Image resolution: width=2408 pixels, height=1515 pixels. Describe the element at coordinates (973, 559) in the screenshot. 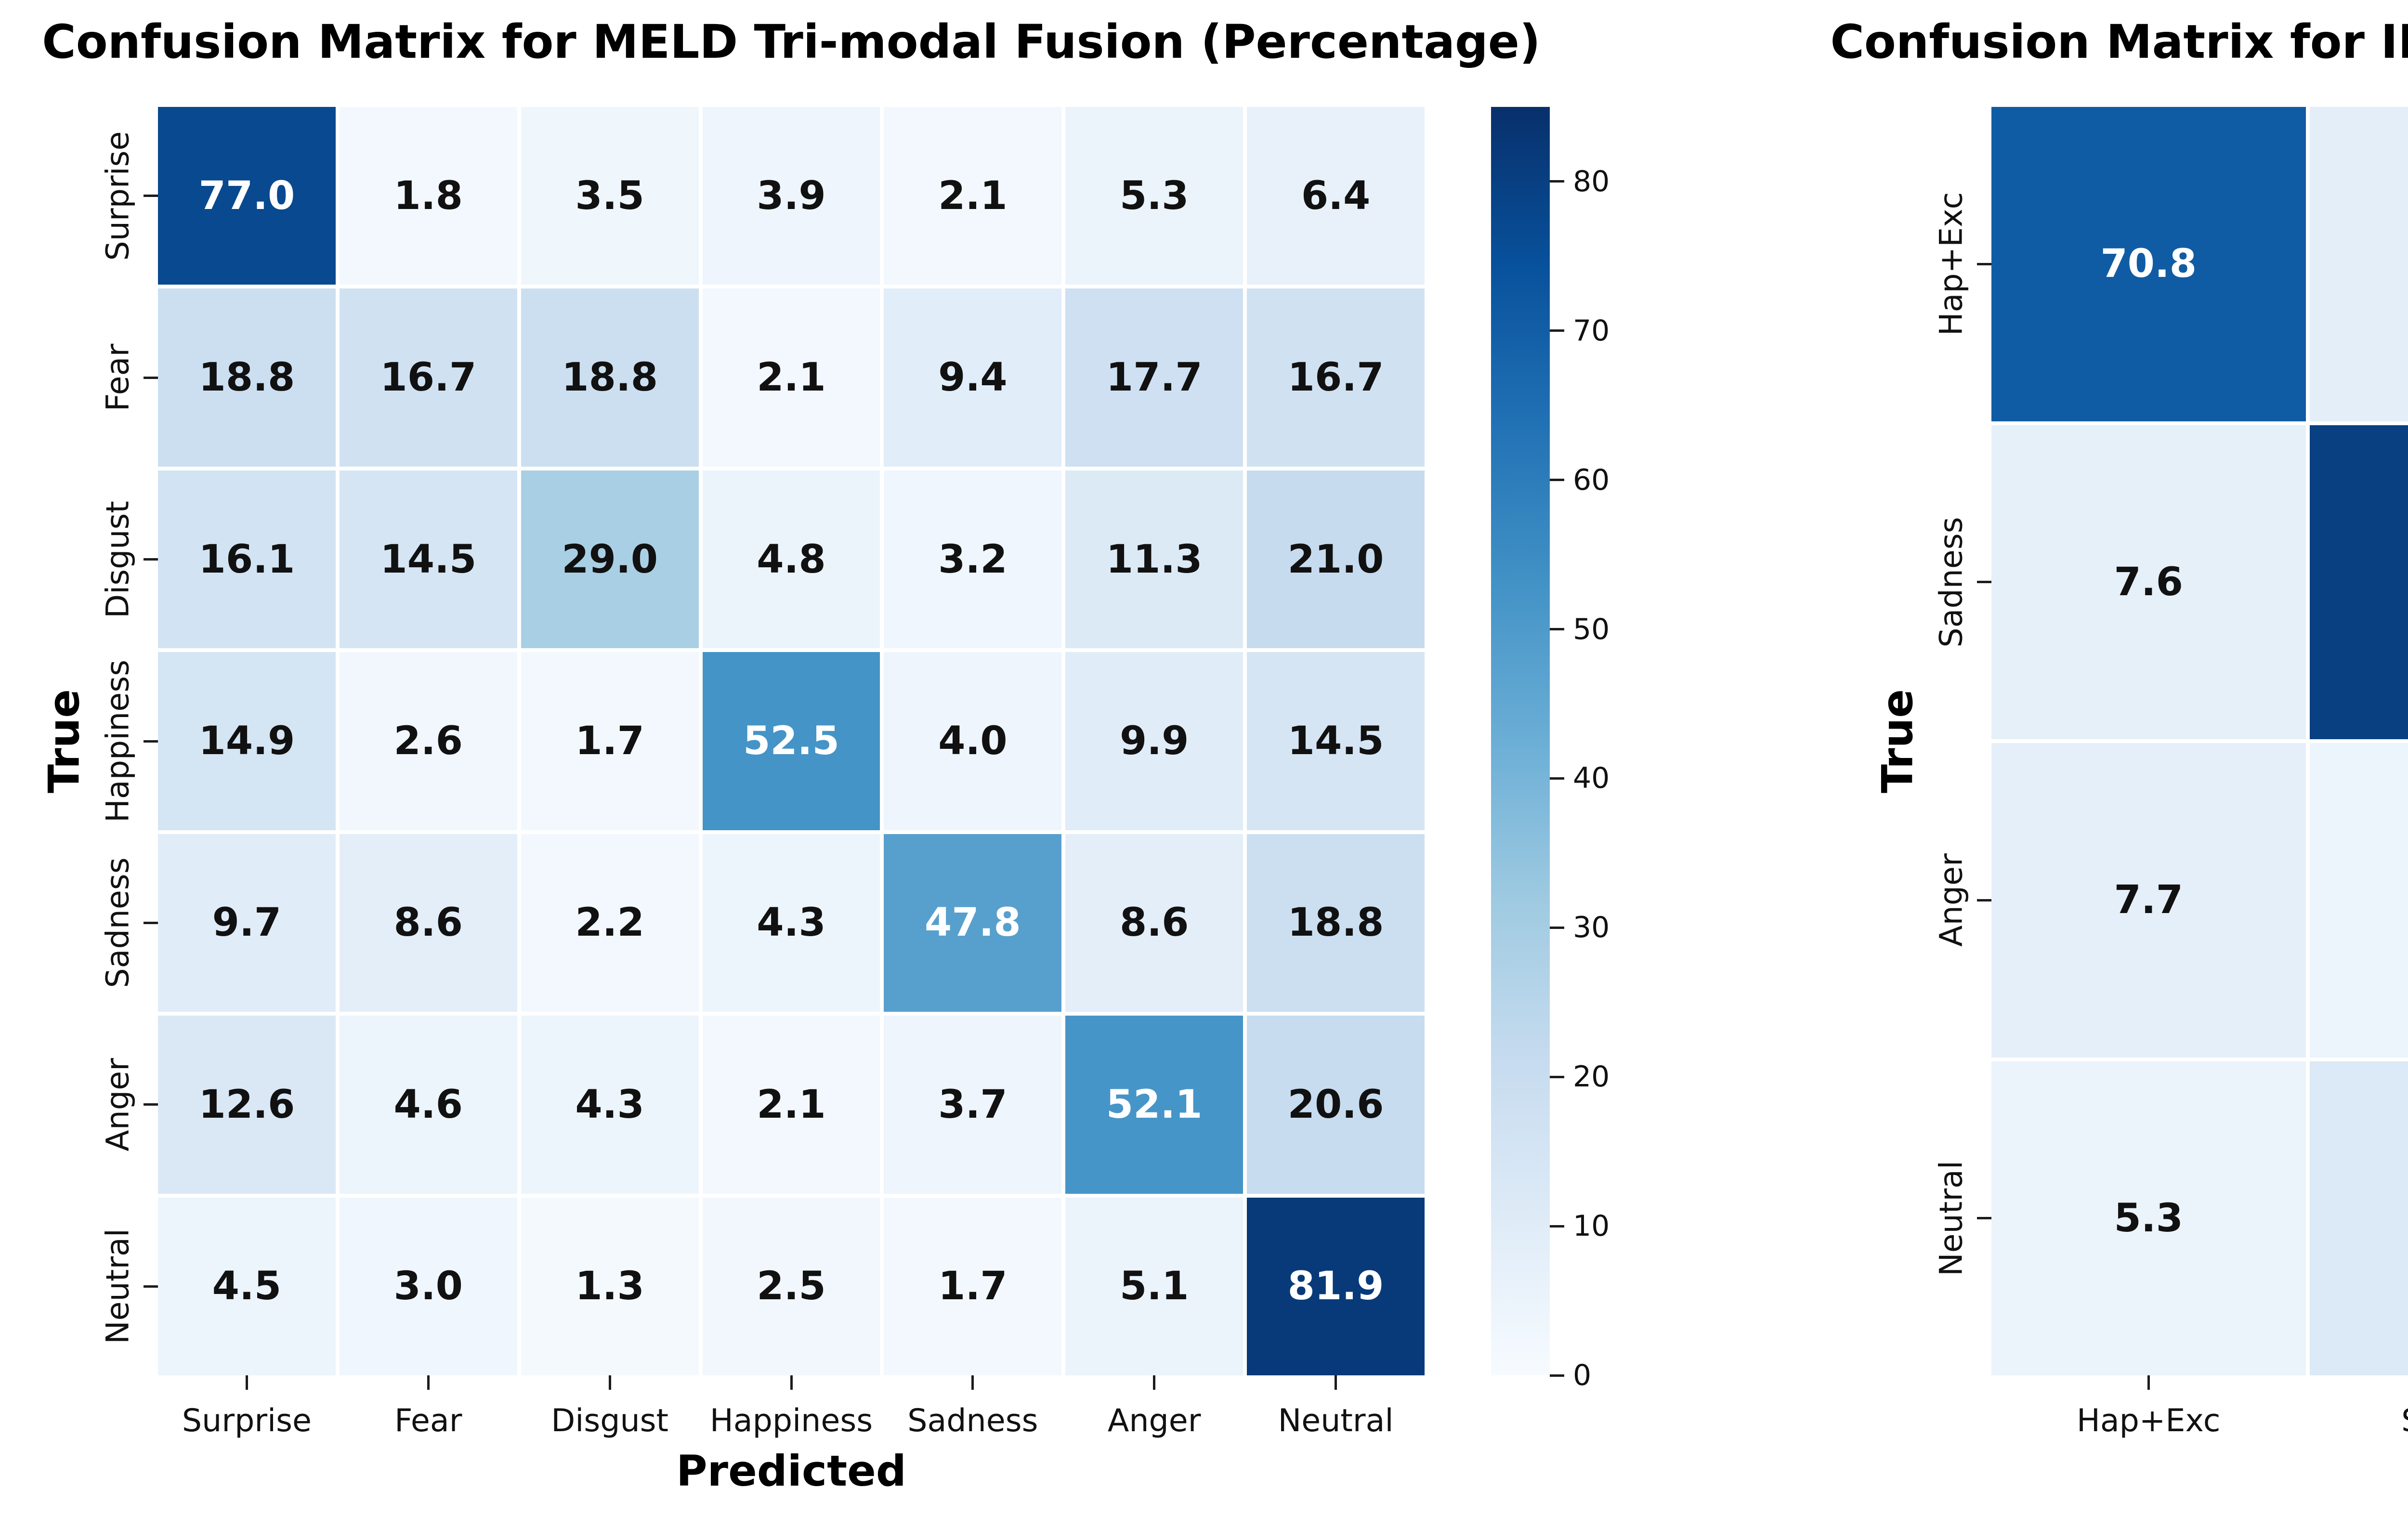

I see `cell-value: 3.2` at that location.